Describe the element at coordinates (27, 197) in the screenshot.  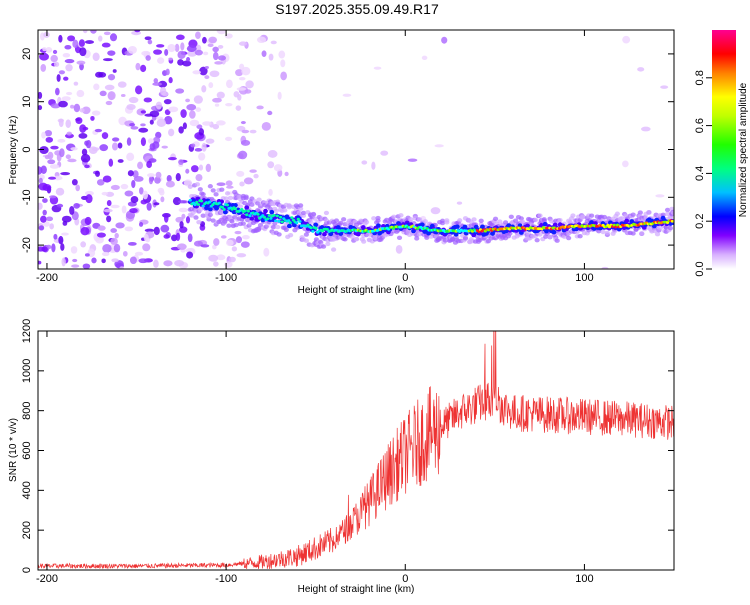
I see `y-tick-label: -10` at that location.